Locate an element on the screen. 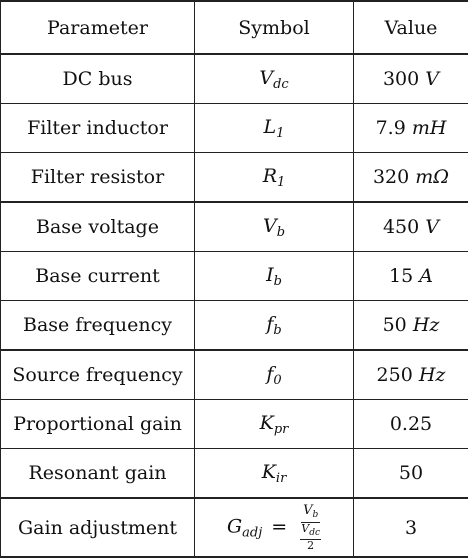 The height and width of the screenshot is (558, 468). symbol-base: I is located at coordinates (270, 274).